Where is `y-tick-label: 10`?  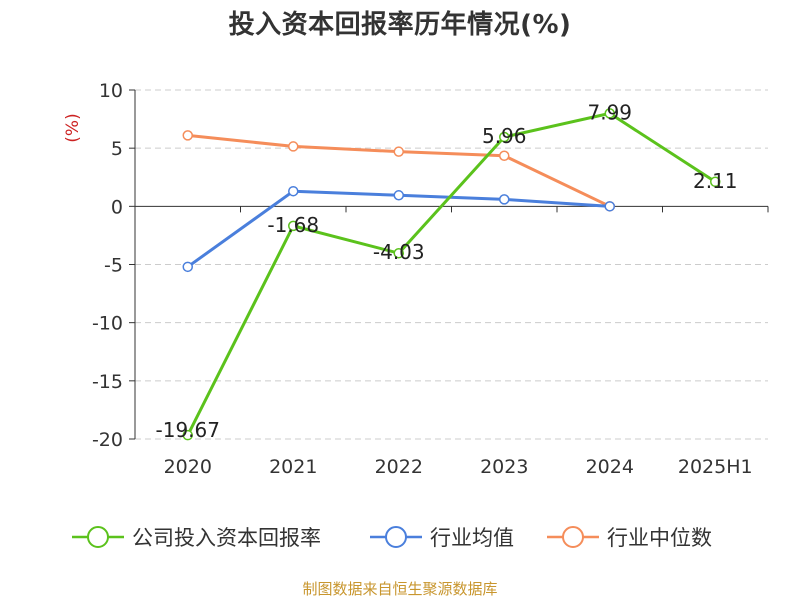
y-tick-label: 10 is located at coordinates (111, 91).